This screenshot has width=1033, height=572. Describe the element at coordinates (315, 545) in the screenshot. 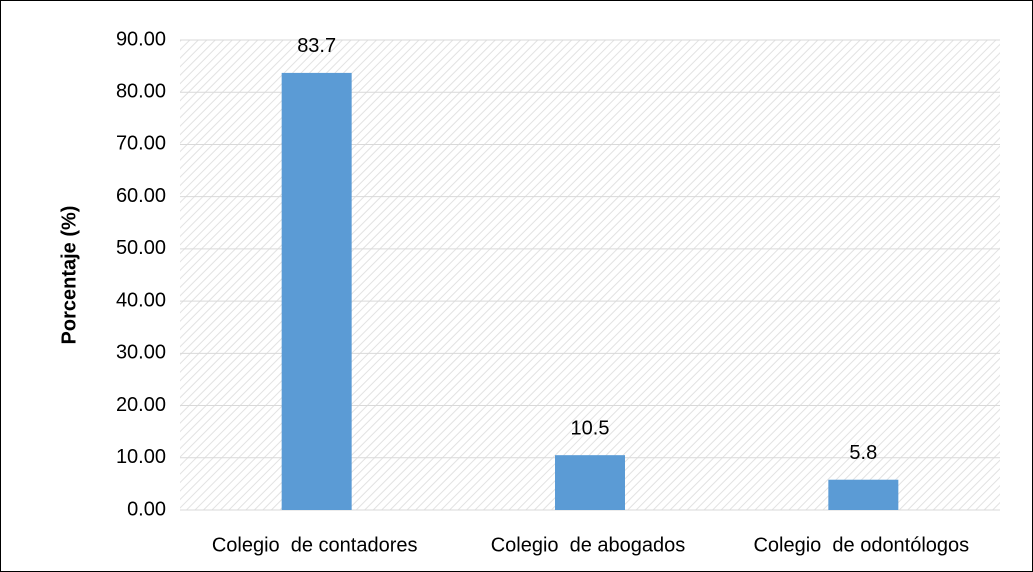

I see `x-tick-label: Colegio de contadores` at that location.